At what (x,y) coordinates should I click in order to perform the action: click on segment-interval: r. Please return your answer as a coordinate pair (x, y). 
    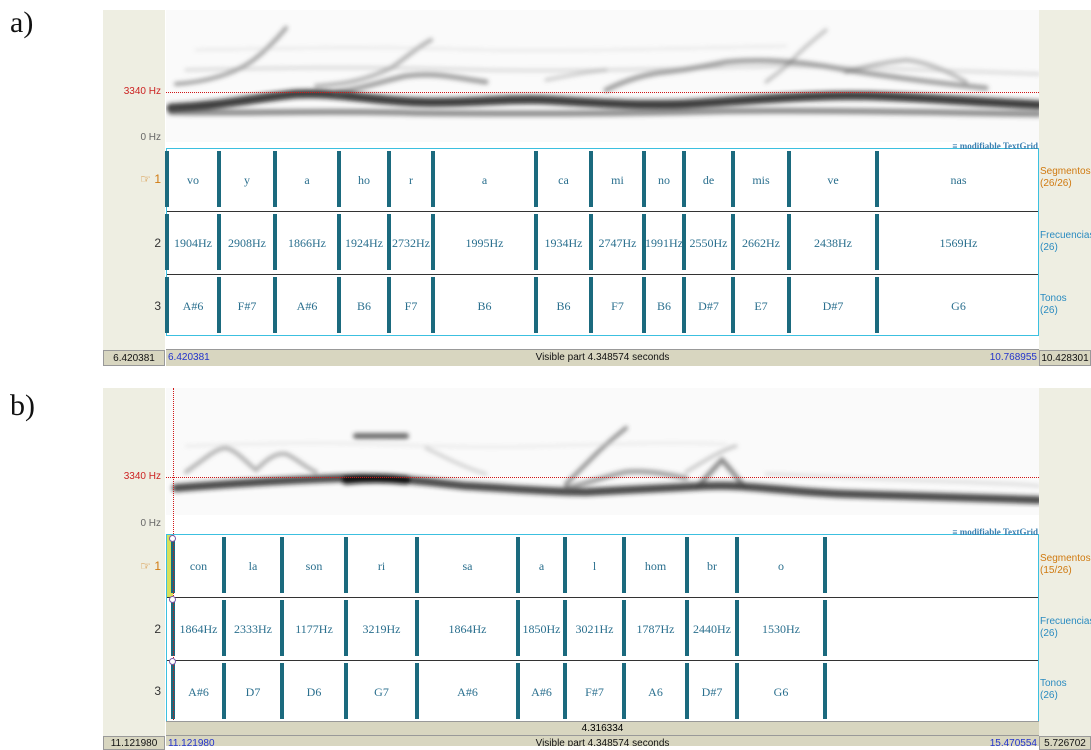
    Looking at the image, I should click on (411, 180).